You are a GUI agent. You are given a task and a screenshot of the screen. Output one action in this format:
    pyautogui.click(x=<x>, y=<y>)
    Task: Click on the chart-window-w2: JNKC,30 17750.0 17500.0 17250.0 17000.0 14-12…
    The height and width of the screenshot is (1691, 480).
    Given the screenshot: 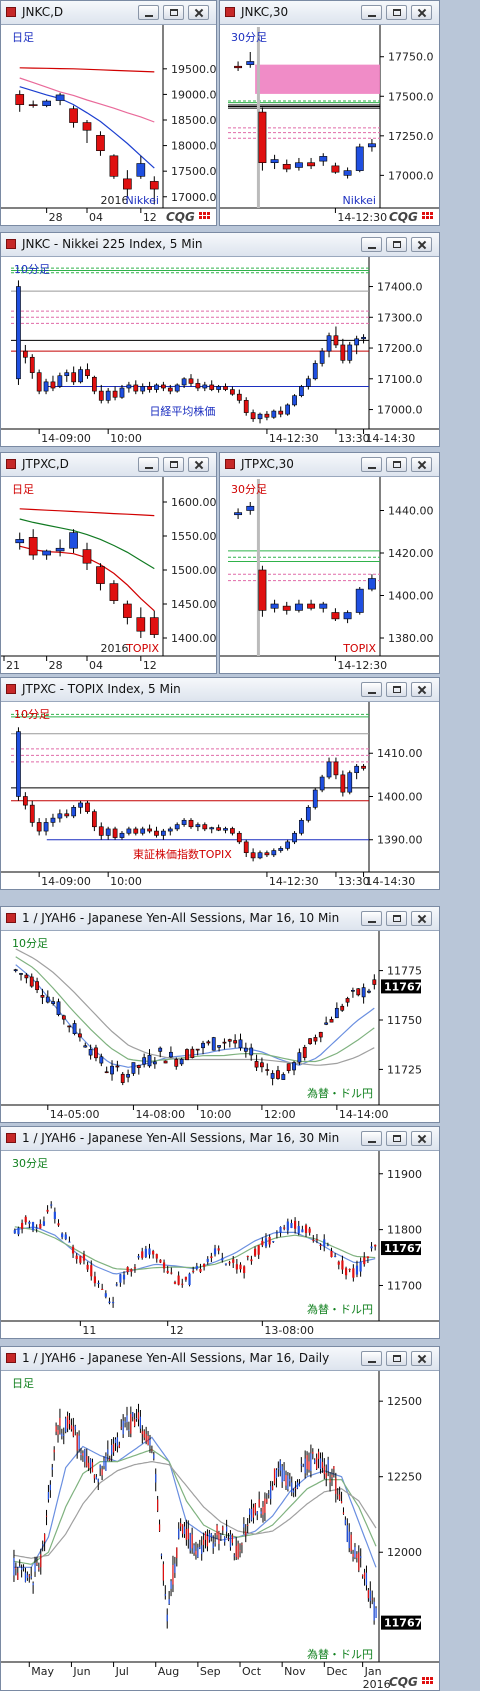 What is the action you would take?
    pyautogui.click(x=329, y=113)
    